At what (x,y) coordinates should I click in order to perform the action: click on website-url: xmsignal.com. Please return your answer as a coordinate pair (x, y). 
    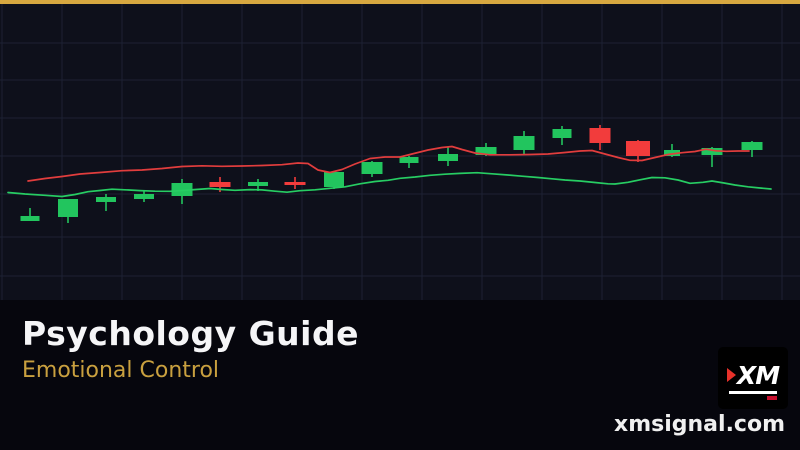
    Looking at the image, I should click on (699, 424).